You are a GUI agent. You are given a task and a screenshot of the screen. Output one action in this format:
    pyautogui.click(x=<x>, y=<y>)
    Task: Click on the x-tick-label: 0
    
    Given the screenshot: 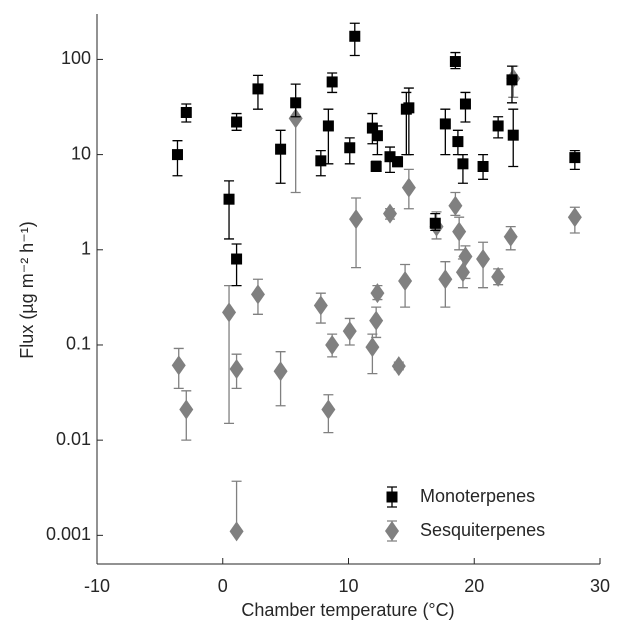 What is the action you would take?
    pyautogui.click(x=223, y=586)
    